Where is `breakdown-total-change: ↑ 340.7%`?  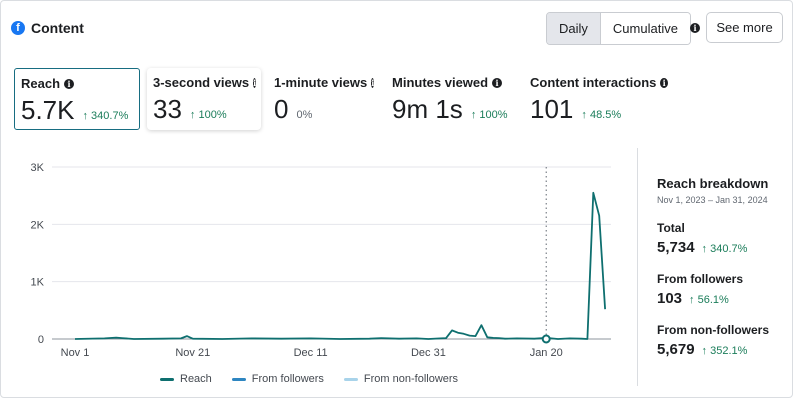 breakdown-total-change: ↑ 340.7% is located at coordinates (724, 249).